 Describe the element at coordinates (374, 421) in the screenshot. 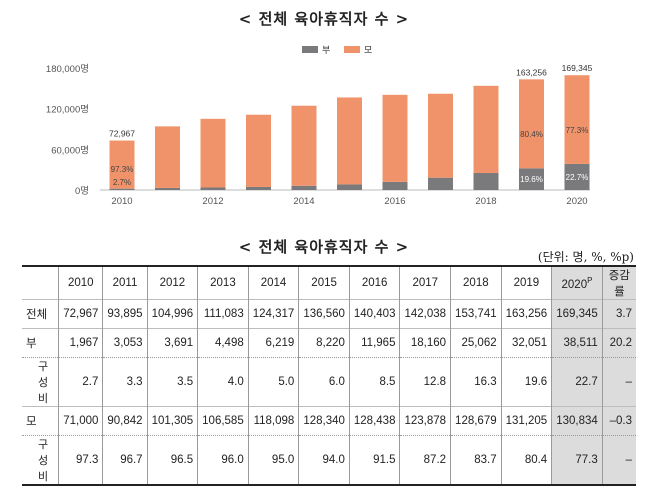

I see `cell: 128,438` at that location.